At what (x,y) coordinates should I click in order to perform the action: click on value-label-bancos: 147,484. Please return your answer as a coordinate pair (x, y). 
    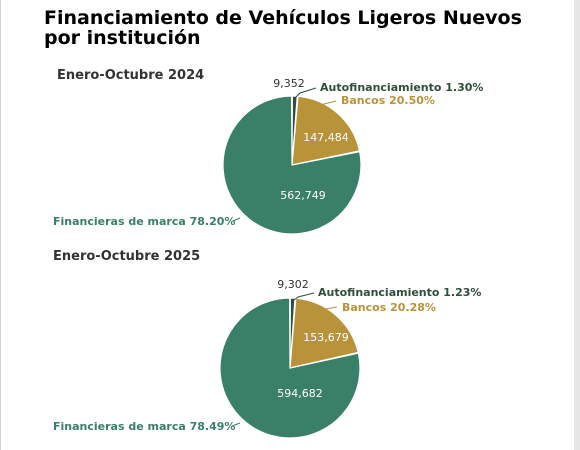
    Looking at the image, I should click on (326, 137).